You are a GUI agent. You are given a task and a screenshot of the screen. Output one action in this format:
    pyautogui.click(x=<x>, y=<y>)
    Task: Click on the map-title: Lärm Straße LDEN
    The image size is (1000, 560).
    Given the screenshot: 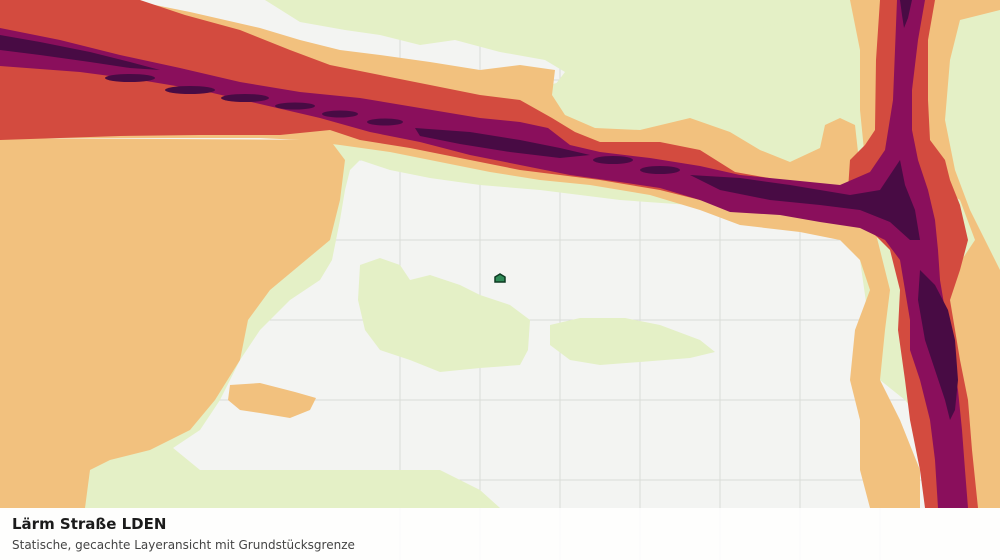 What is the action you would take?
    pyautogui.click(x=89, y=524)
    